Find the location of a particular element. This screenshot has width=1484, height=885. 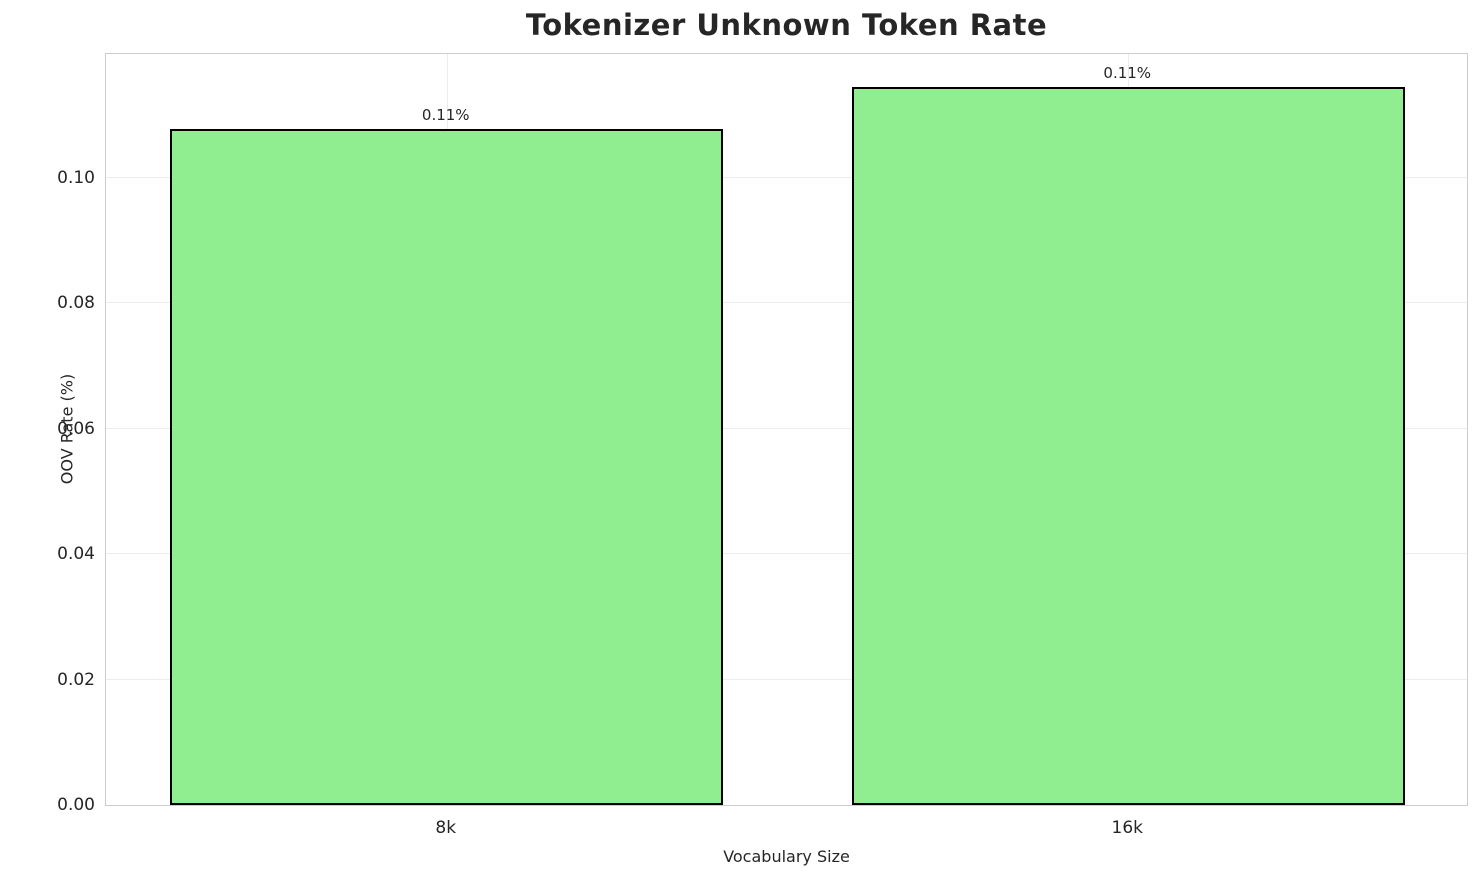

y-axis-label: OOV Rate (%) is located at coordinates (67, 429).